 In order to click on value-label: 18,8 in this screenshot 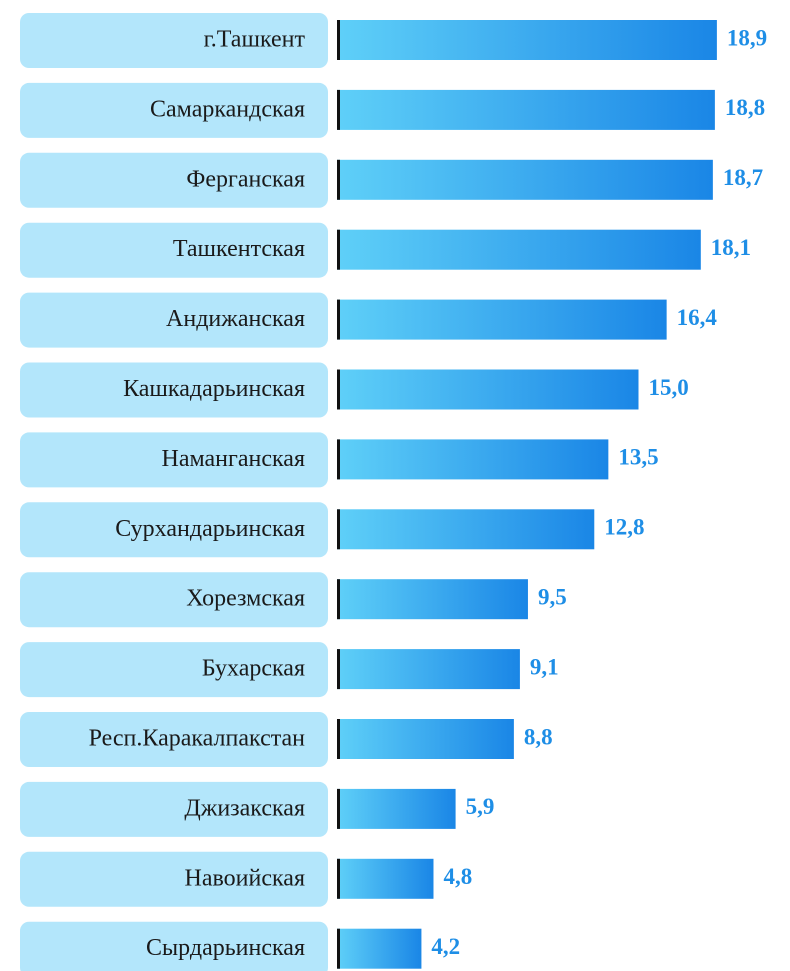, I will do `click(745, 107)`.